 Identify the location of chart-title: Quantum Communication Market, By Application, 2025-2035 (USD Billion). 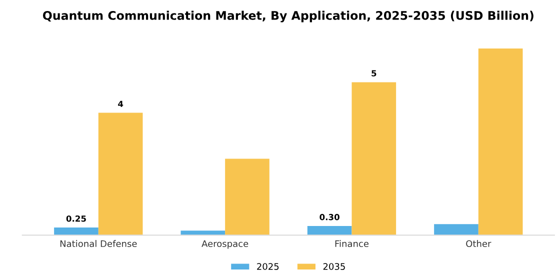
(288, 16).